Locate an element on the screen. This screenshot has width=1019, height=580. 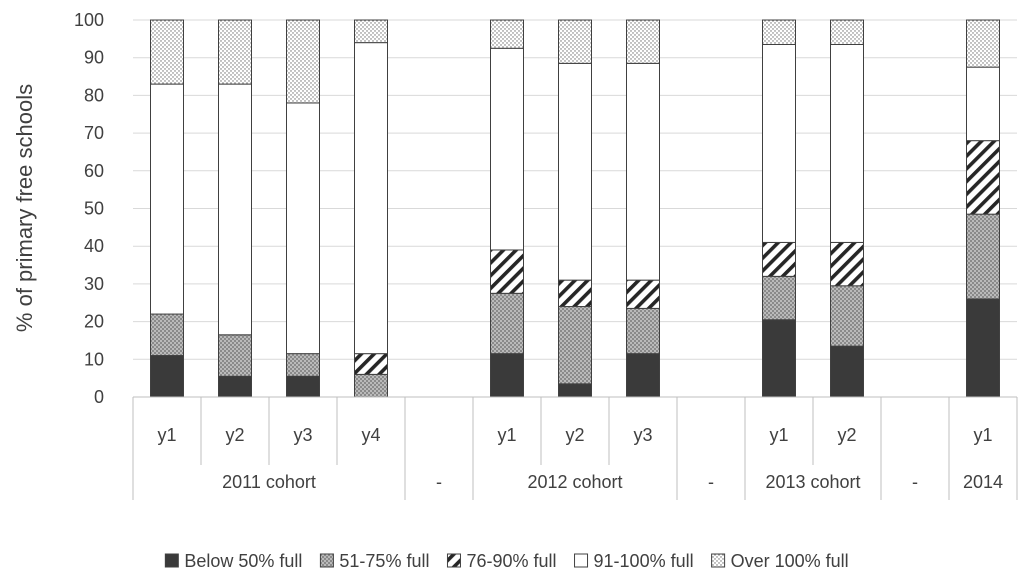
y-tick-label: 70 is located at coordinates (94, 133).